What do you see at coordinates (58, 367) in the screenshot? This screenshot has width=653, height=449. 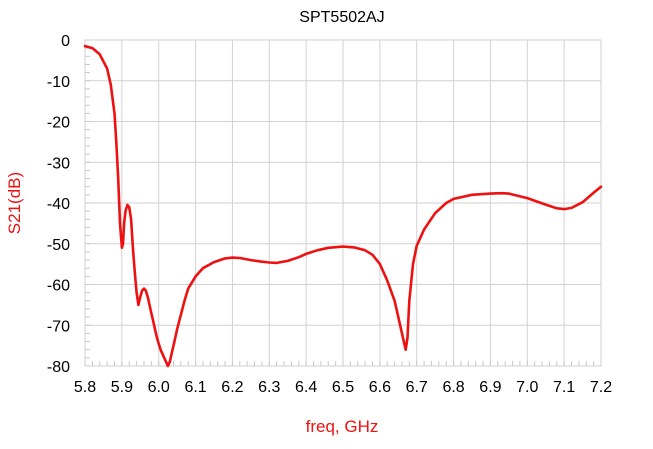 I see `y-tick-label: -80` at bounding box center [58, 367].